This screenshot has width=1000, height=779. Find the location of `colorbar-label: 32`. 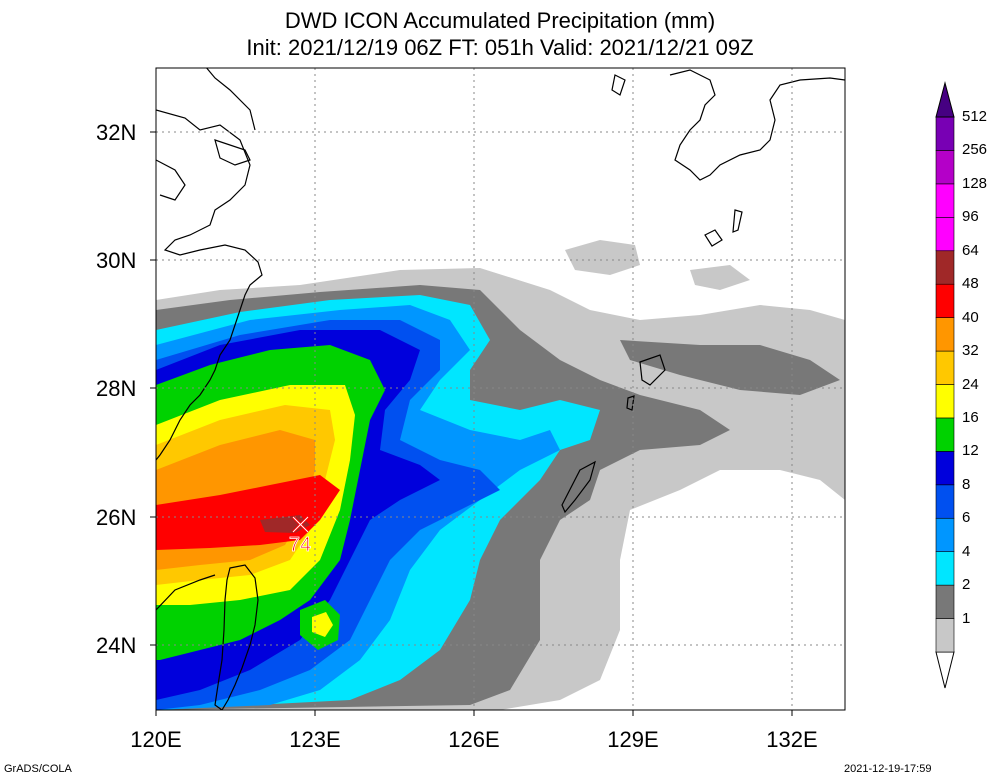

colorbar-label: 32 is located at coordinates (970, 351).